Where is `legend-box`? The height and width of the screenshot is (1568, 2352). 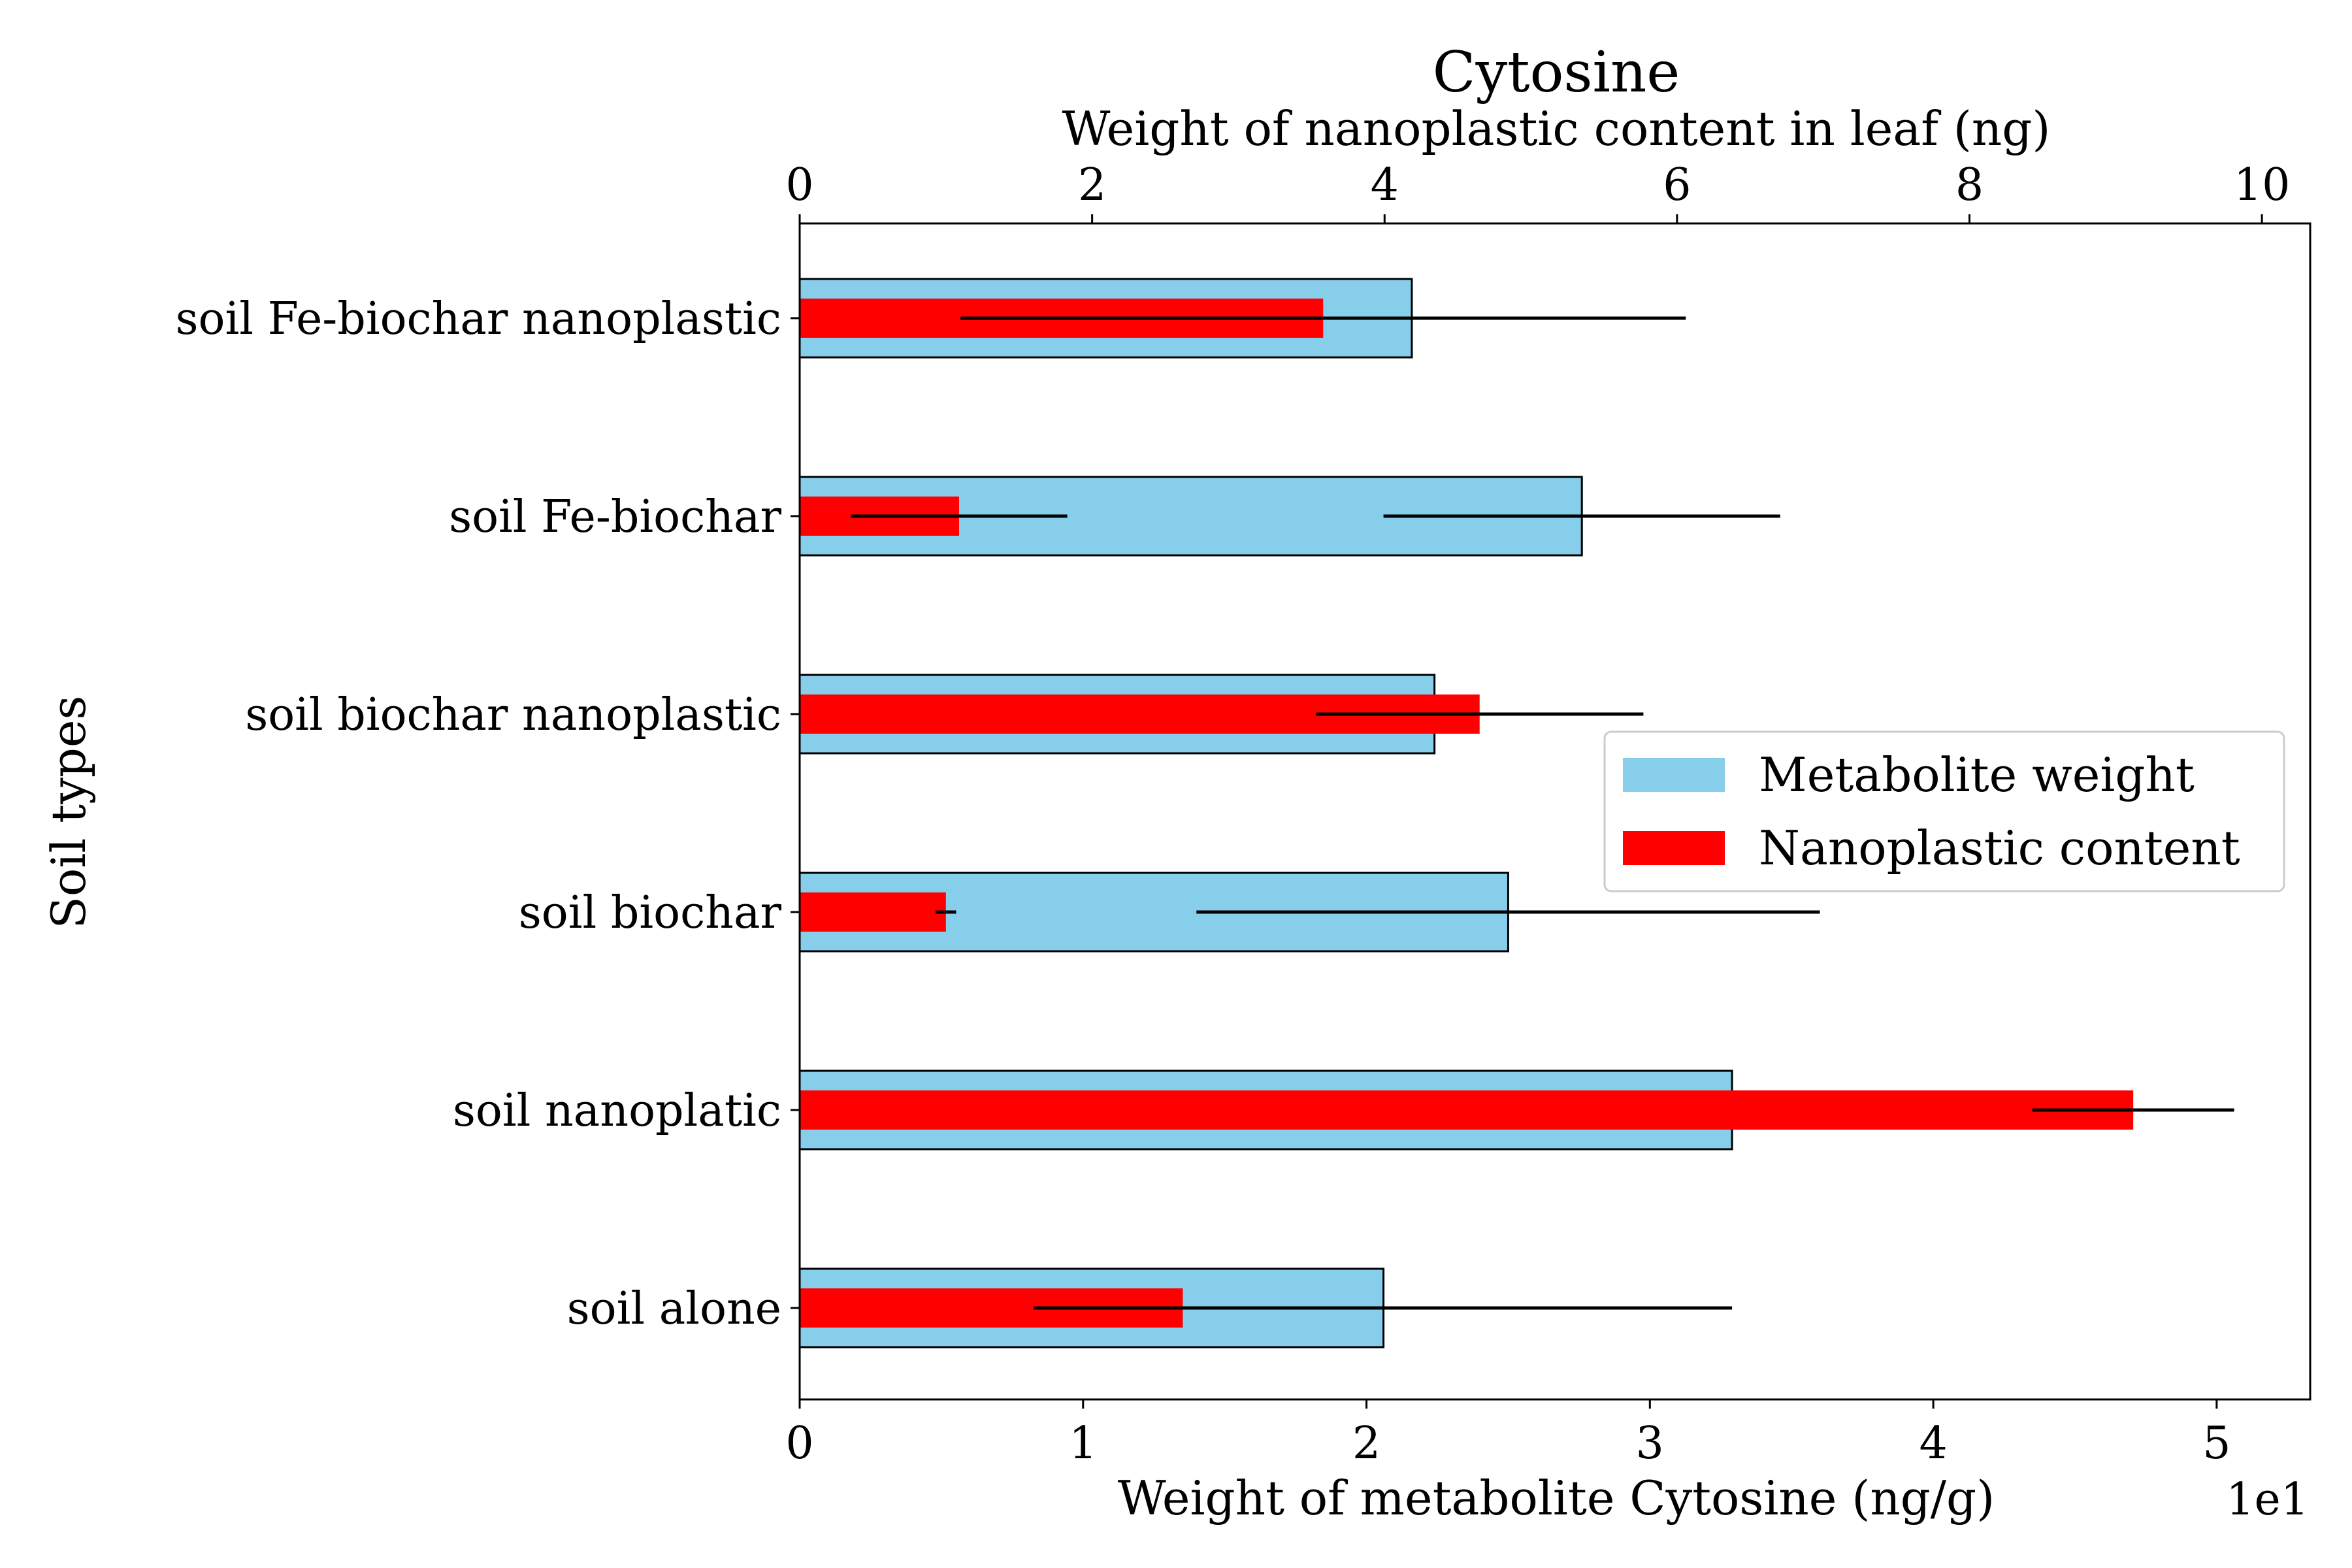
legend-box is located at coordinates (1944, 811).